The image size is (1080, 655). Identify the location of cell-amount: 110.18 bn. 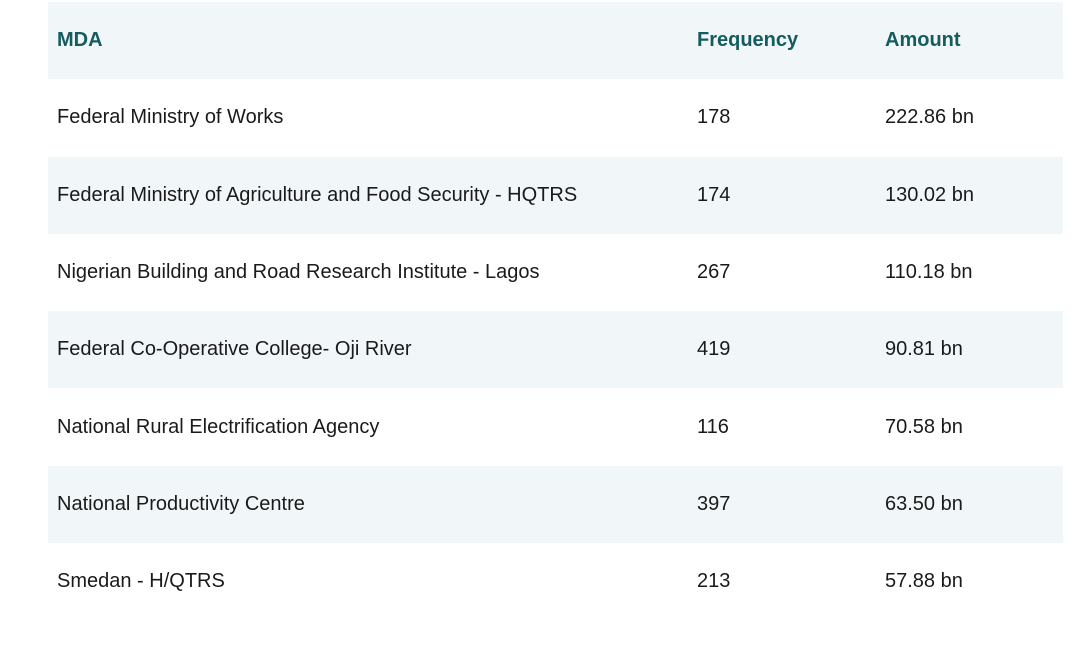
(929, 272).